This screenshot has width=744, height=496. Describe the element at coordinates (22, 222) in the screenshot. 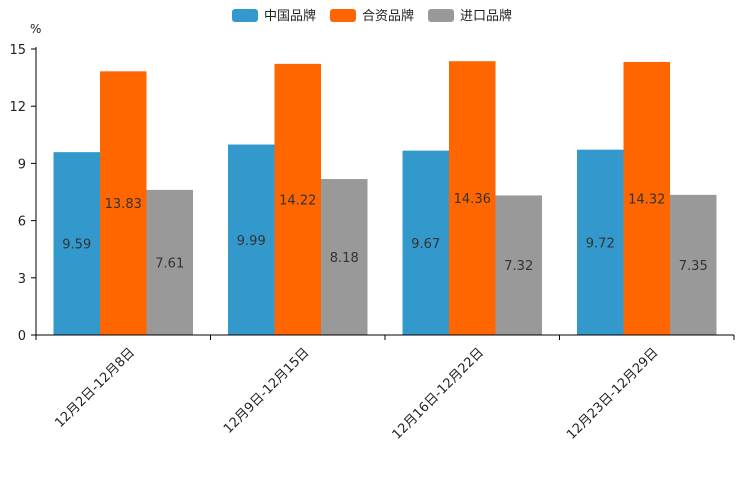

I see `y-tick-label: 6` at that location.